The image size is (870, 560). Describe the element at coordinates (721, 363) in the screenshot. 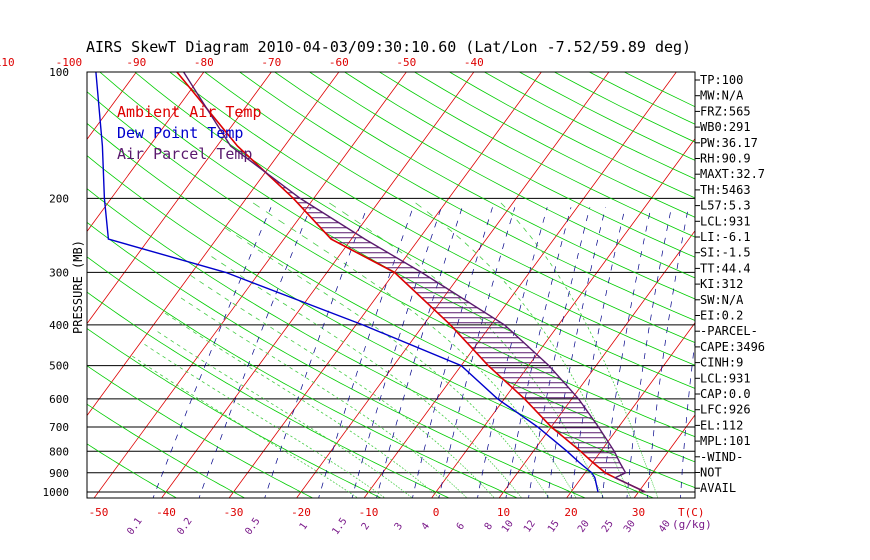

I see `stats-item: CINH:9` at that location.